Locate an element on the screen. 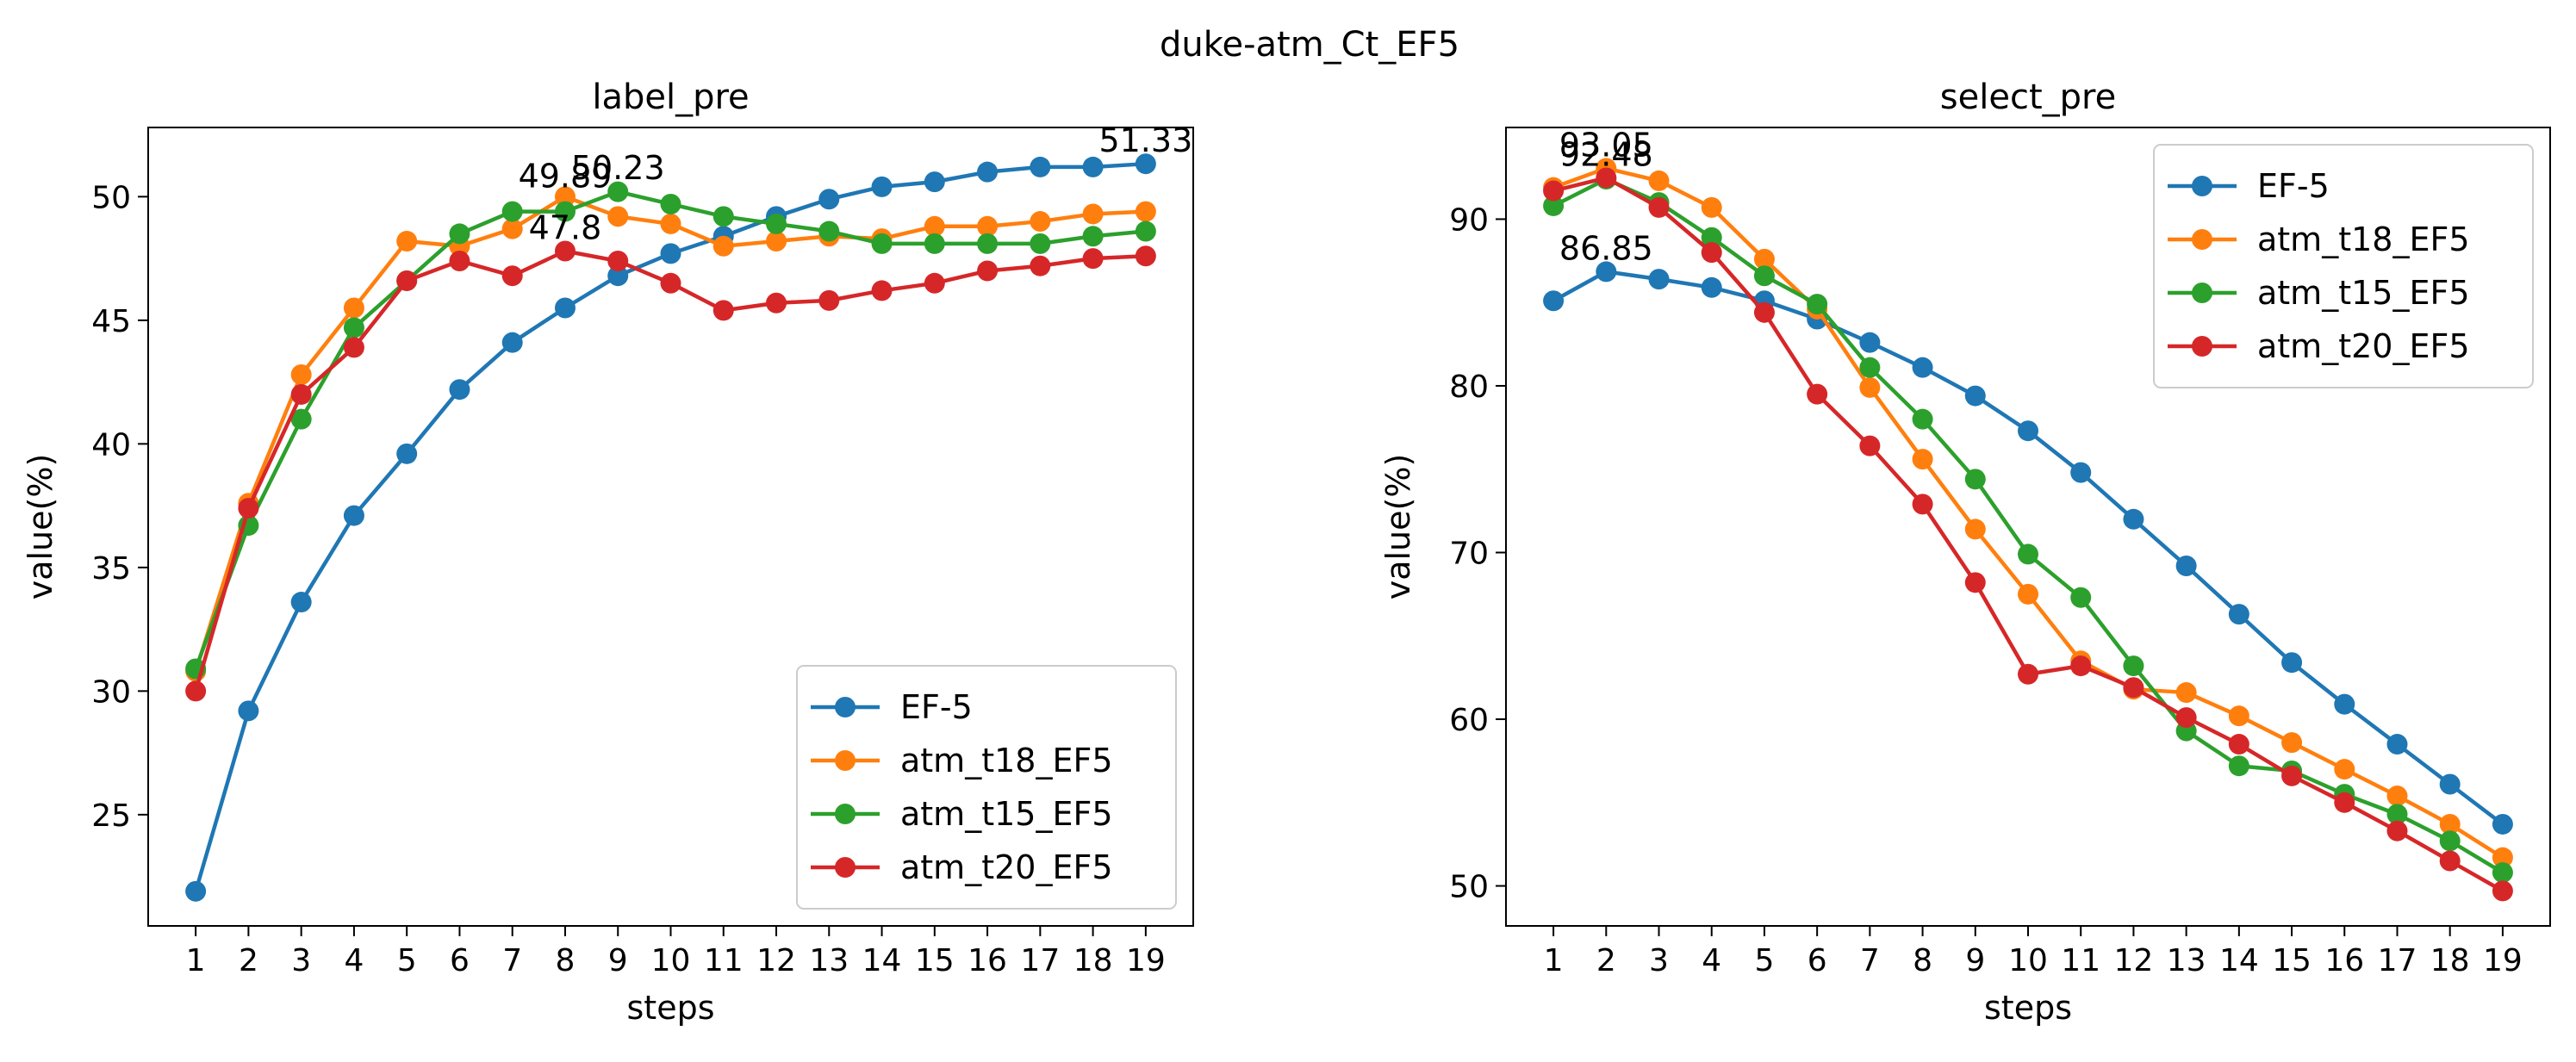 This screenshot has height=1062, width=2576. x-tick-label: 11 is located at coordinates (724, 960).